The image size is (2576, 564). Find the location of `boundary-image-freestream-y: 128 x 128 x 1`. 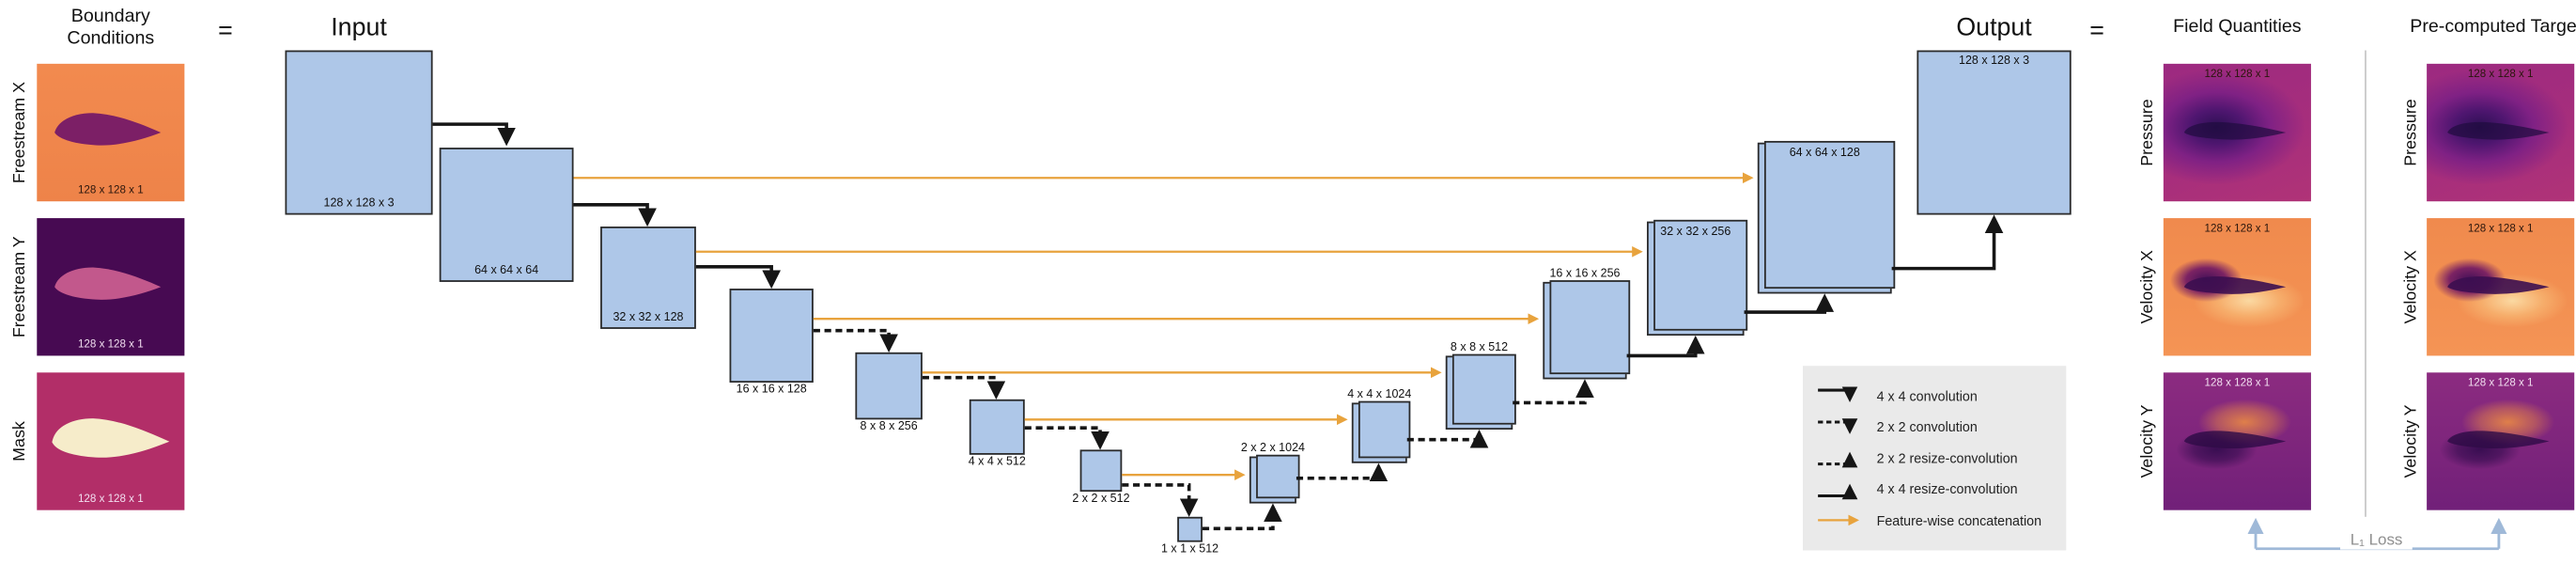

boundary-image-freestream-y: 128 x 128 x 1 is located at coordinates (111, 287).